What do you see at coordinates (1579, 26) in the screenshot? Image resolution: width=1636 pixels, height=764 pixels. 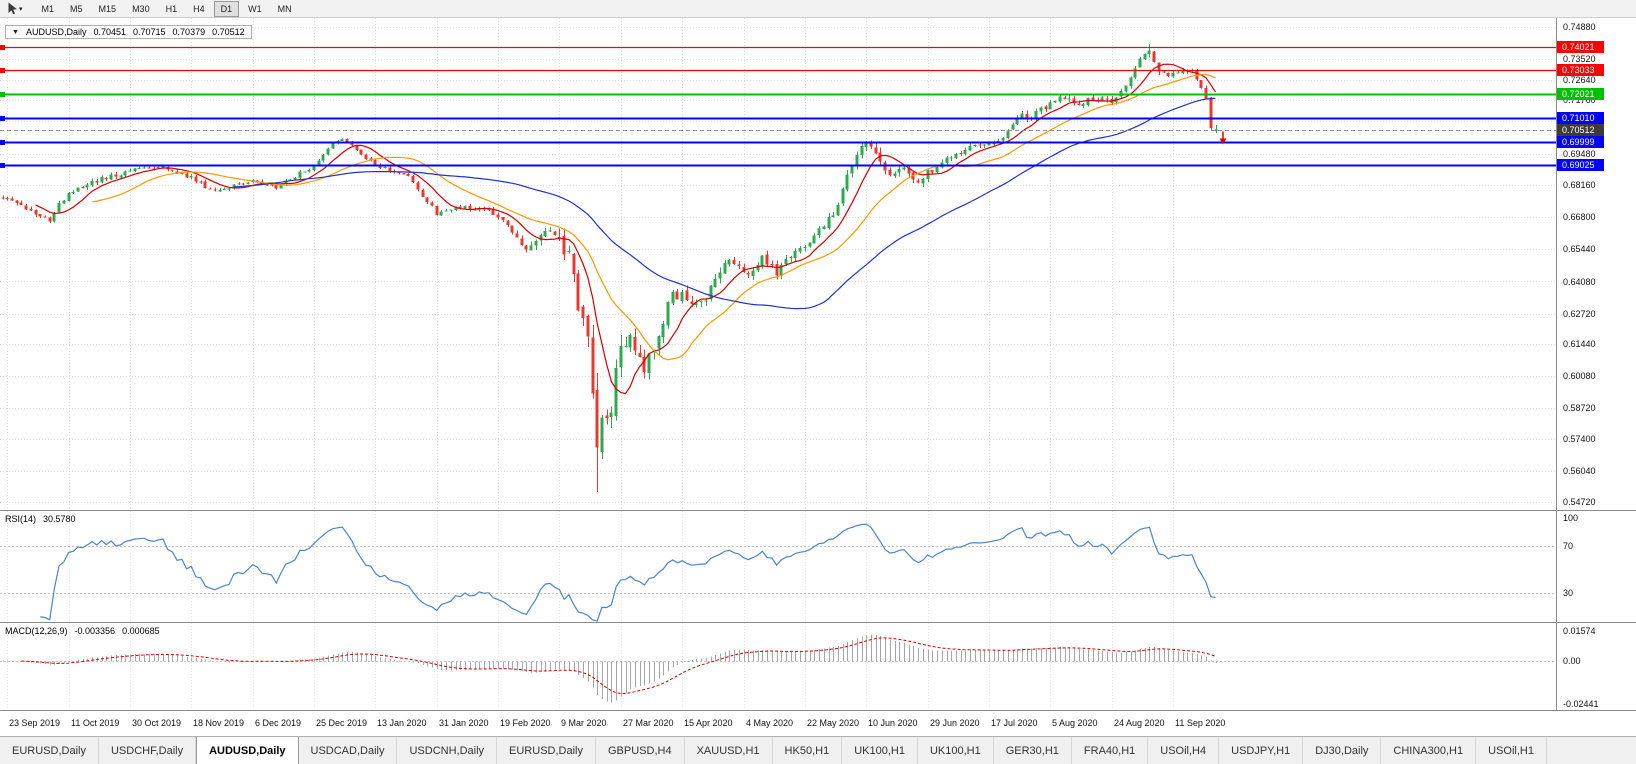 I see `price-axis-tick: 0.74880` at bounding box center [1579, 26].